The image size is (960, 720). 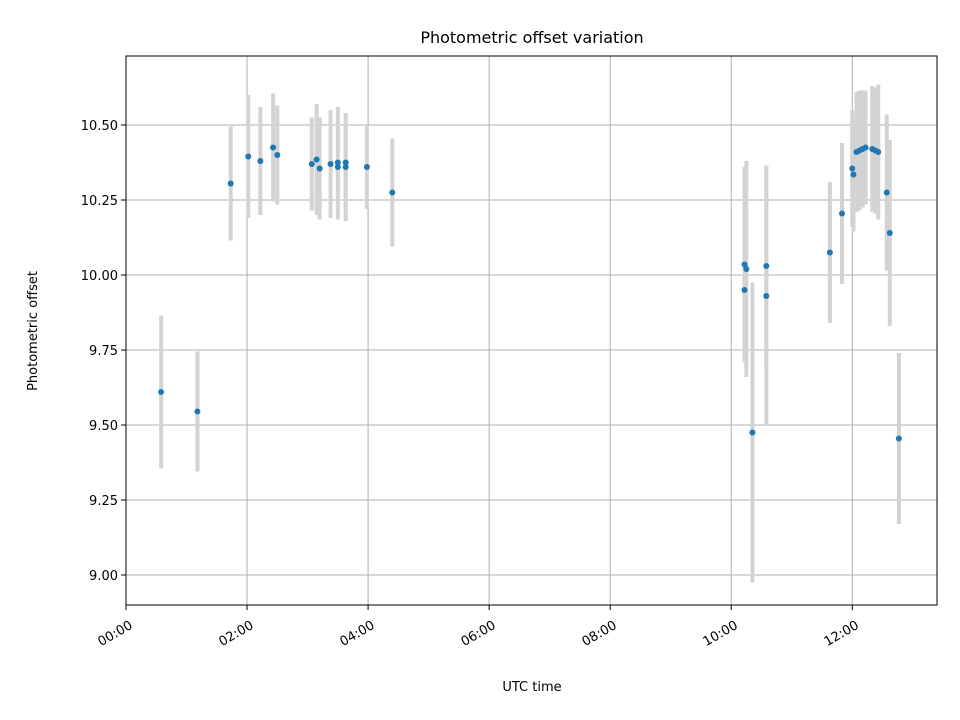 What do you see at coordinates (99, 126) in the screenshot?
I see `y-tick-label: 10.50` at bounding box center [99, 126].